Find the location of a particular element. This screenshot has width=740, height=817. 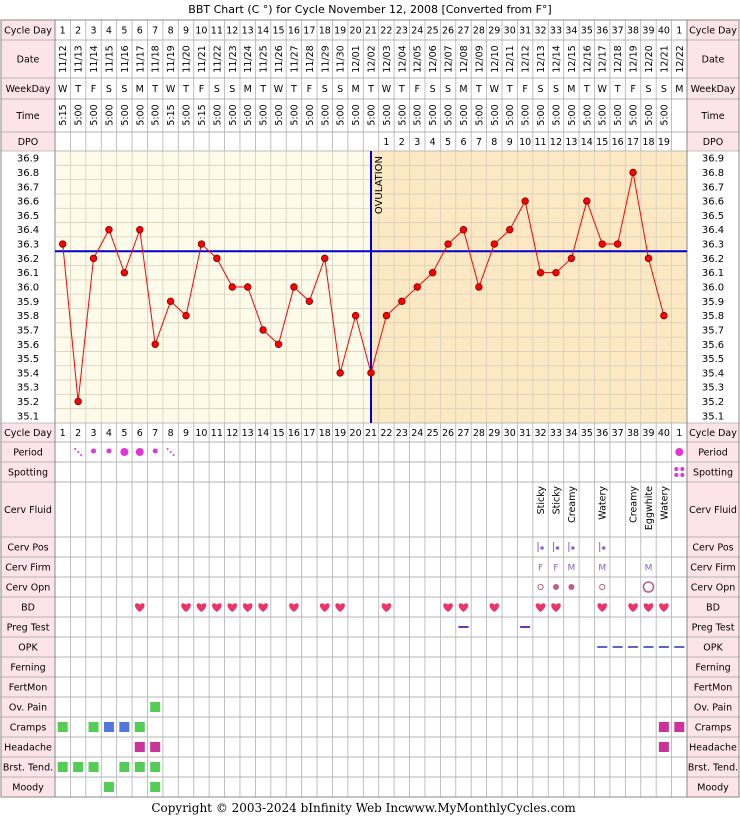

y-tick-label-left: 35.1 is located at coordinates (28, 416).